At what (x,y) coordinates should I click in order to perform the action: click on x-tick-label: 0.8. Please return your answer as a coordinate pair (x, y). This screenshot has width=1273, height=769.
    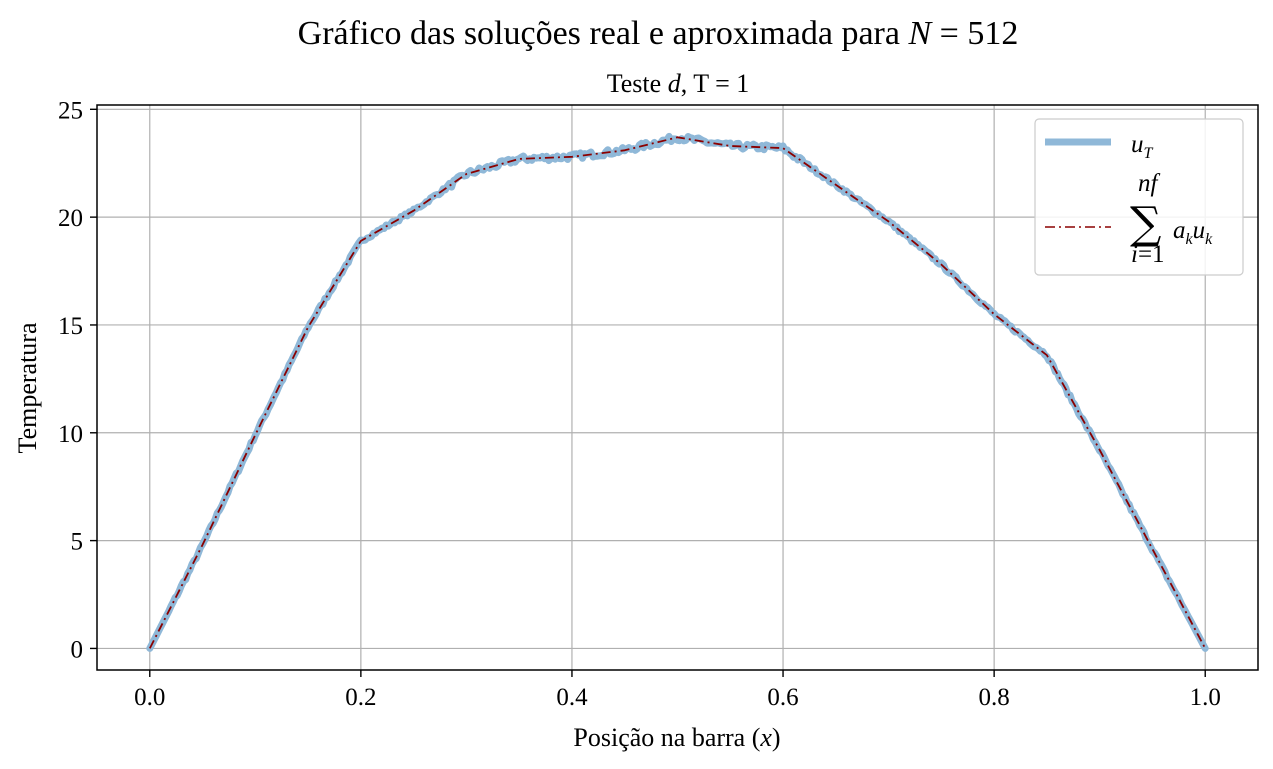
    Looking at the image, I should click on (994, 697).